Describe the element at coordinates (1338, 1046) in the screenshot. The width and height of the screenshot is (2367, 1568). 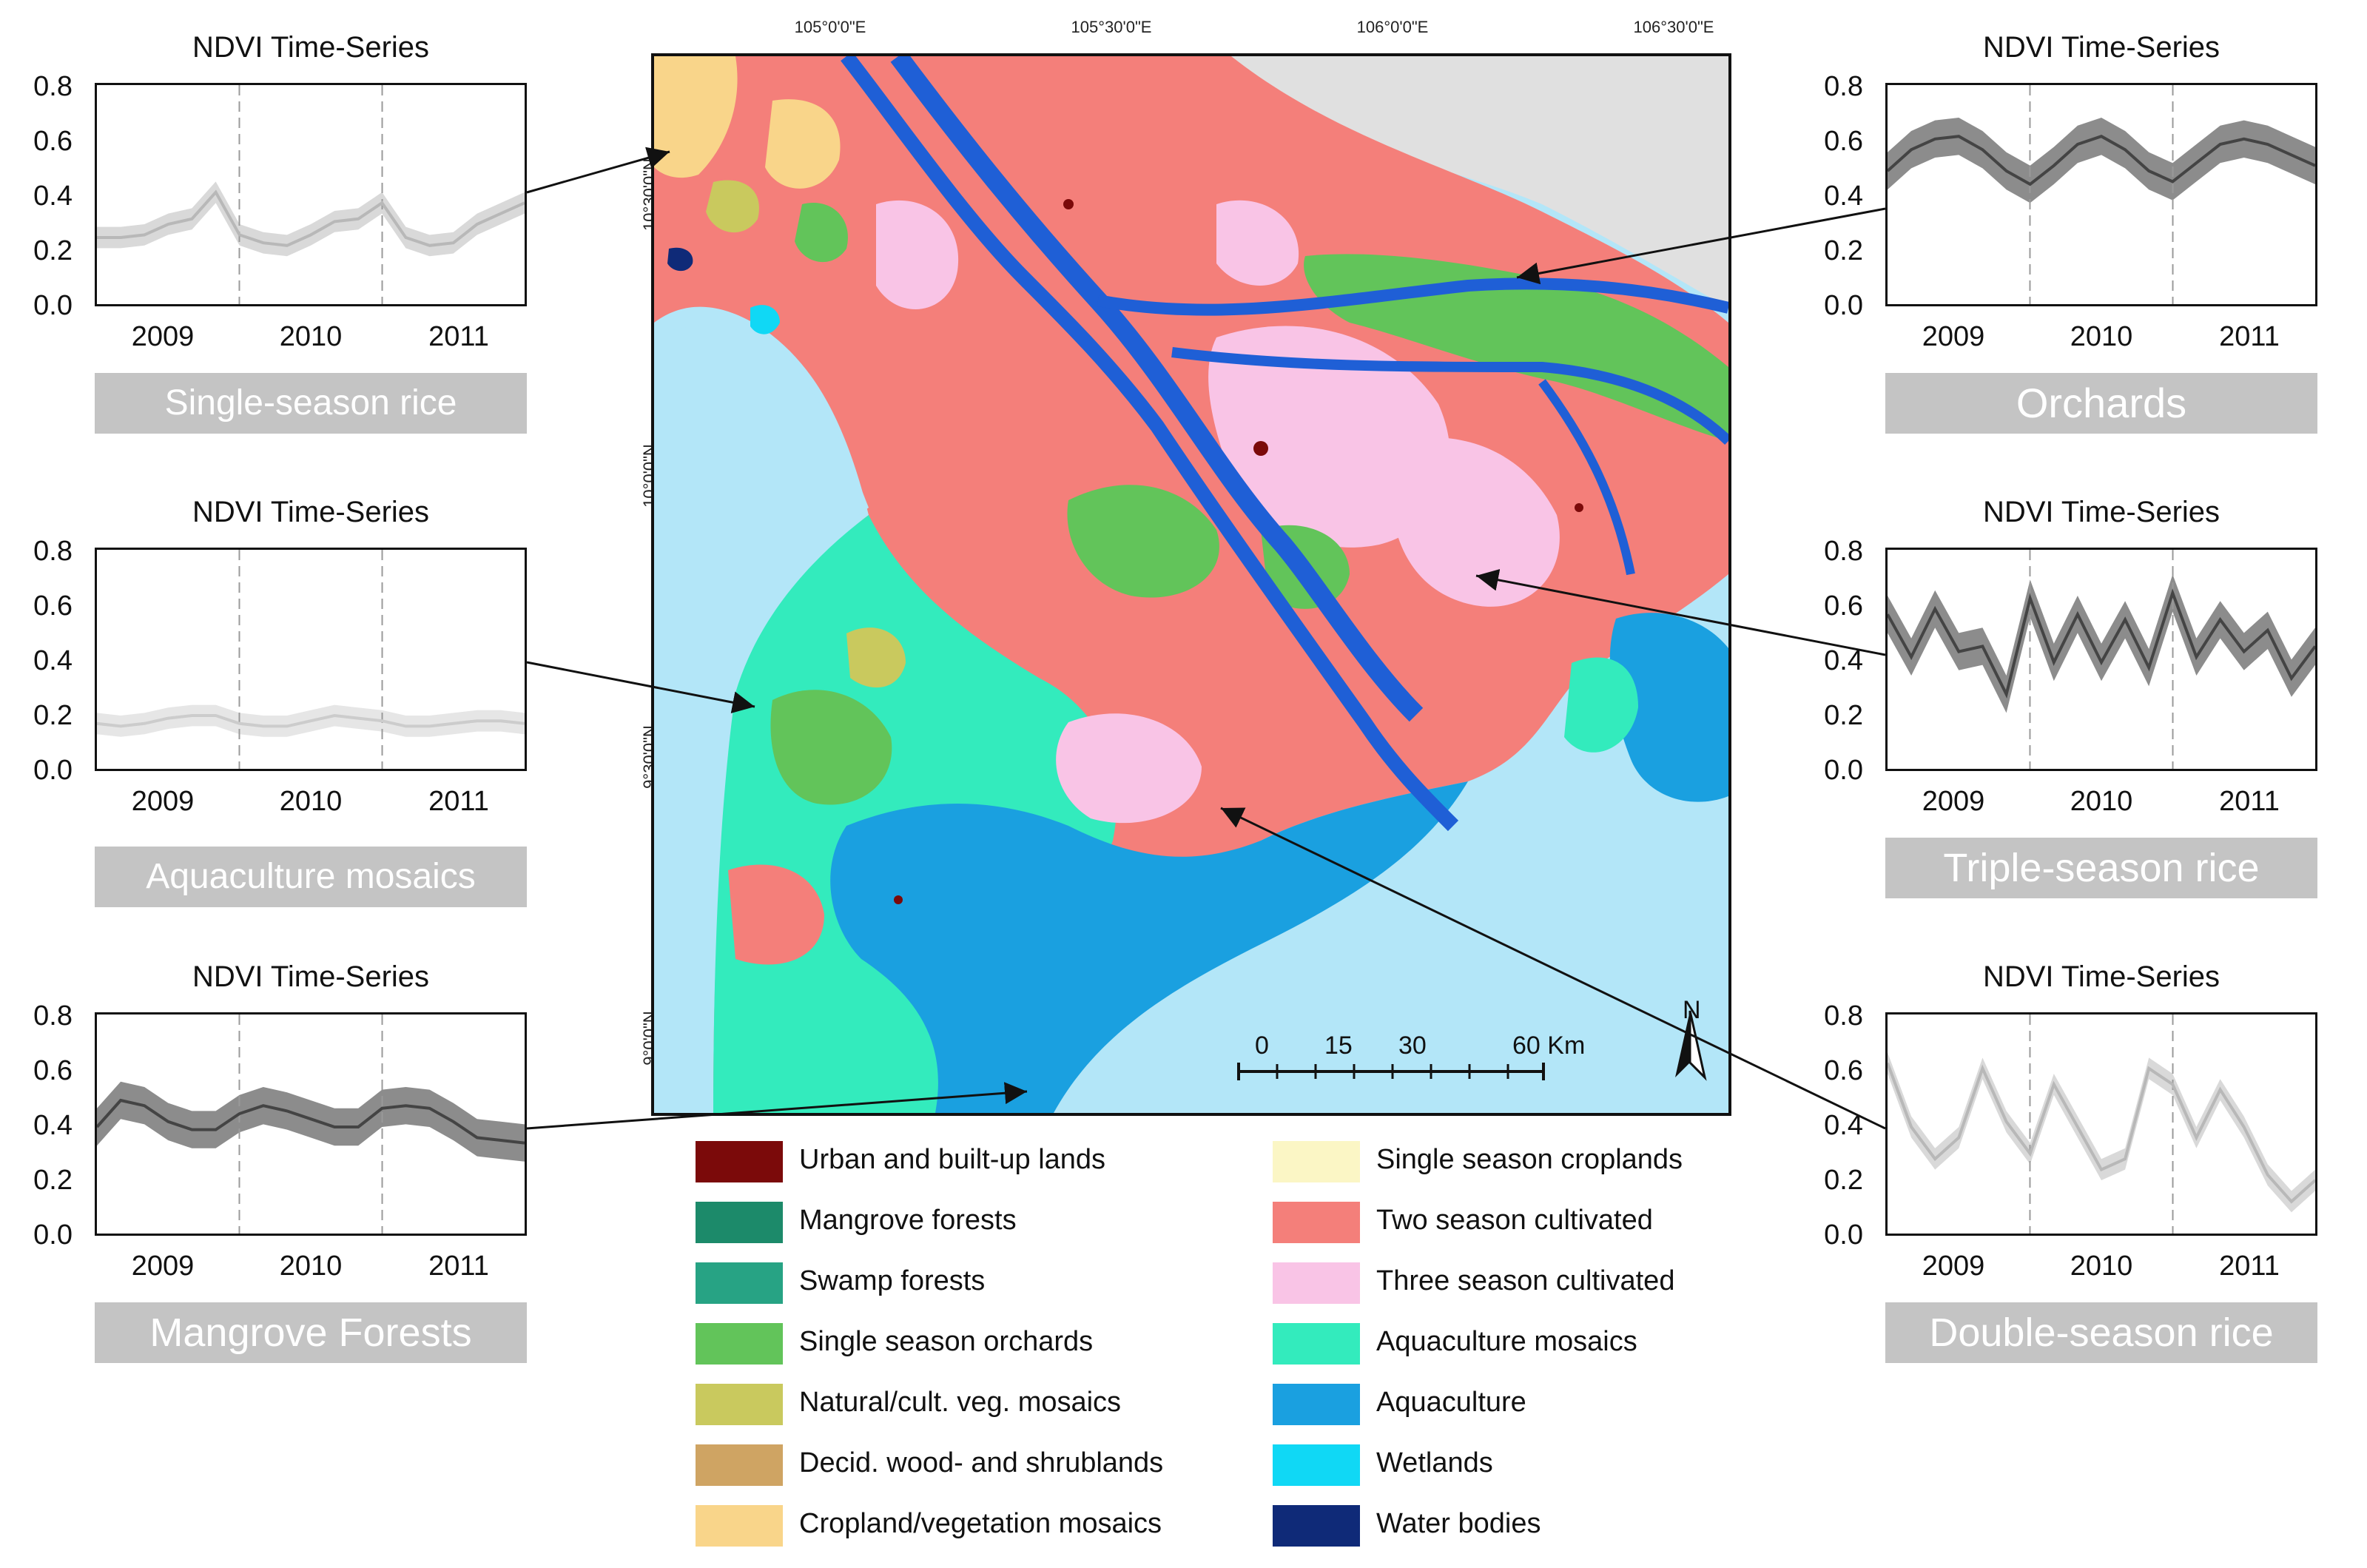
I see `scale-label: 15` at that location.